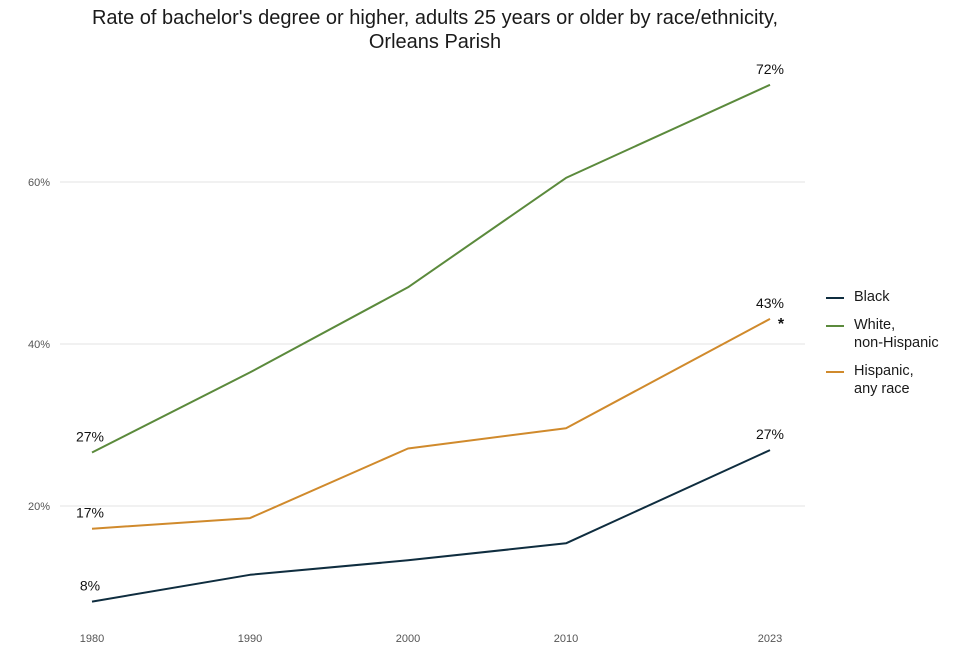 The image size is (960, 672). What do you see at coordinates (431, 639) in the screenshot?
I see `x-axis: 1980 1990 2000 2010 2023` at bounding box center [431, 639].